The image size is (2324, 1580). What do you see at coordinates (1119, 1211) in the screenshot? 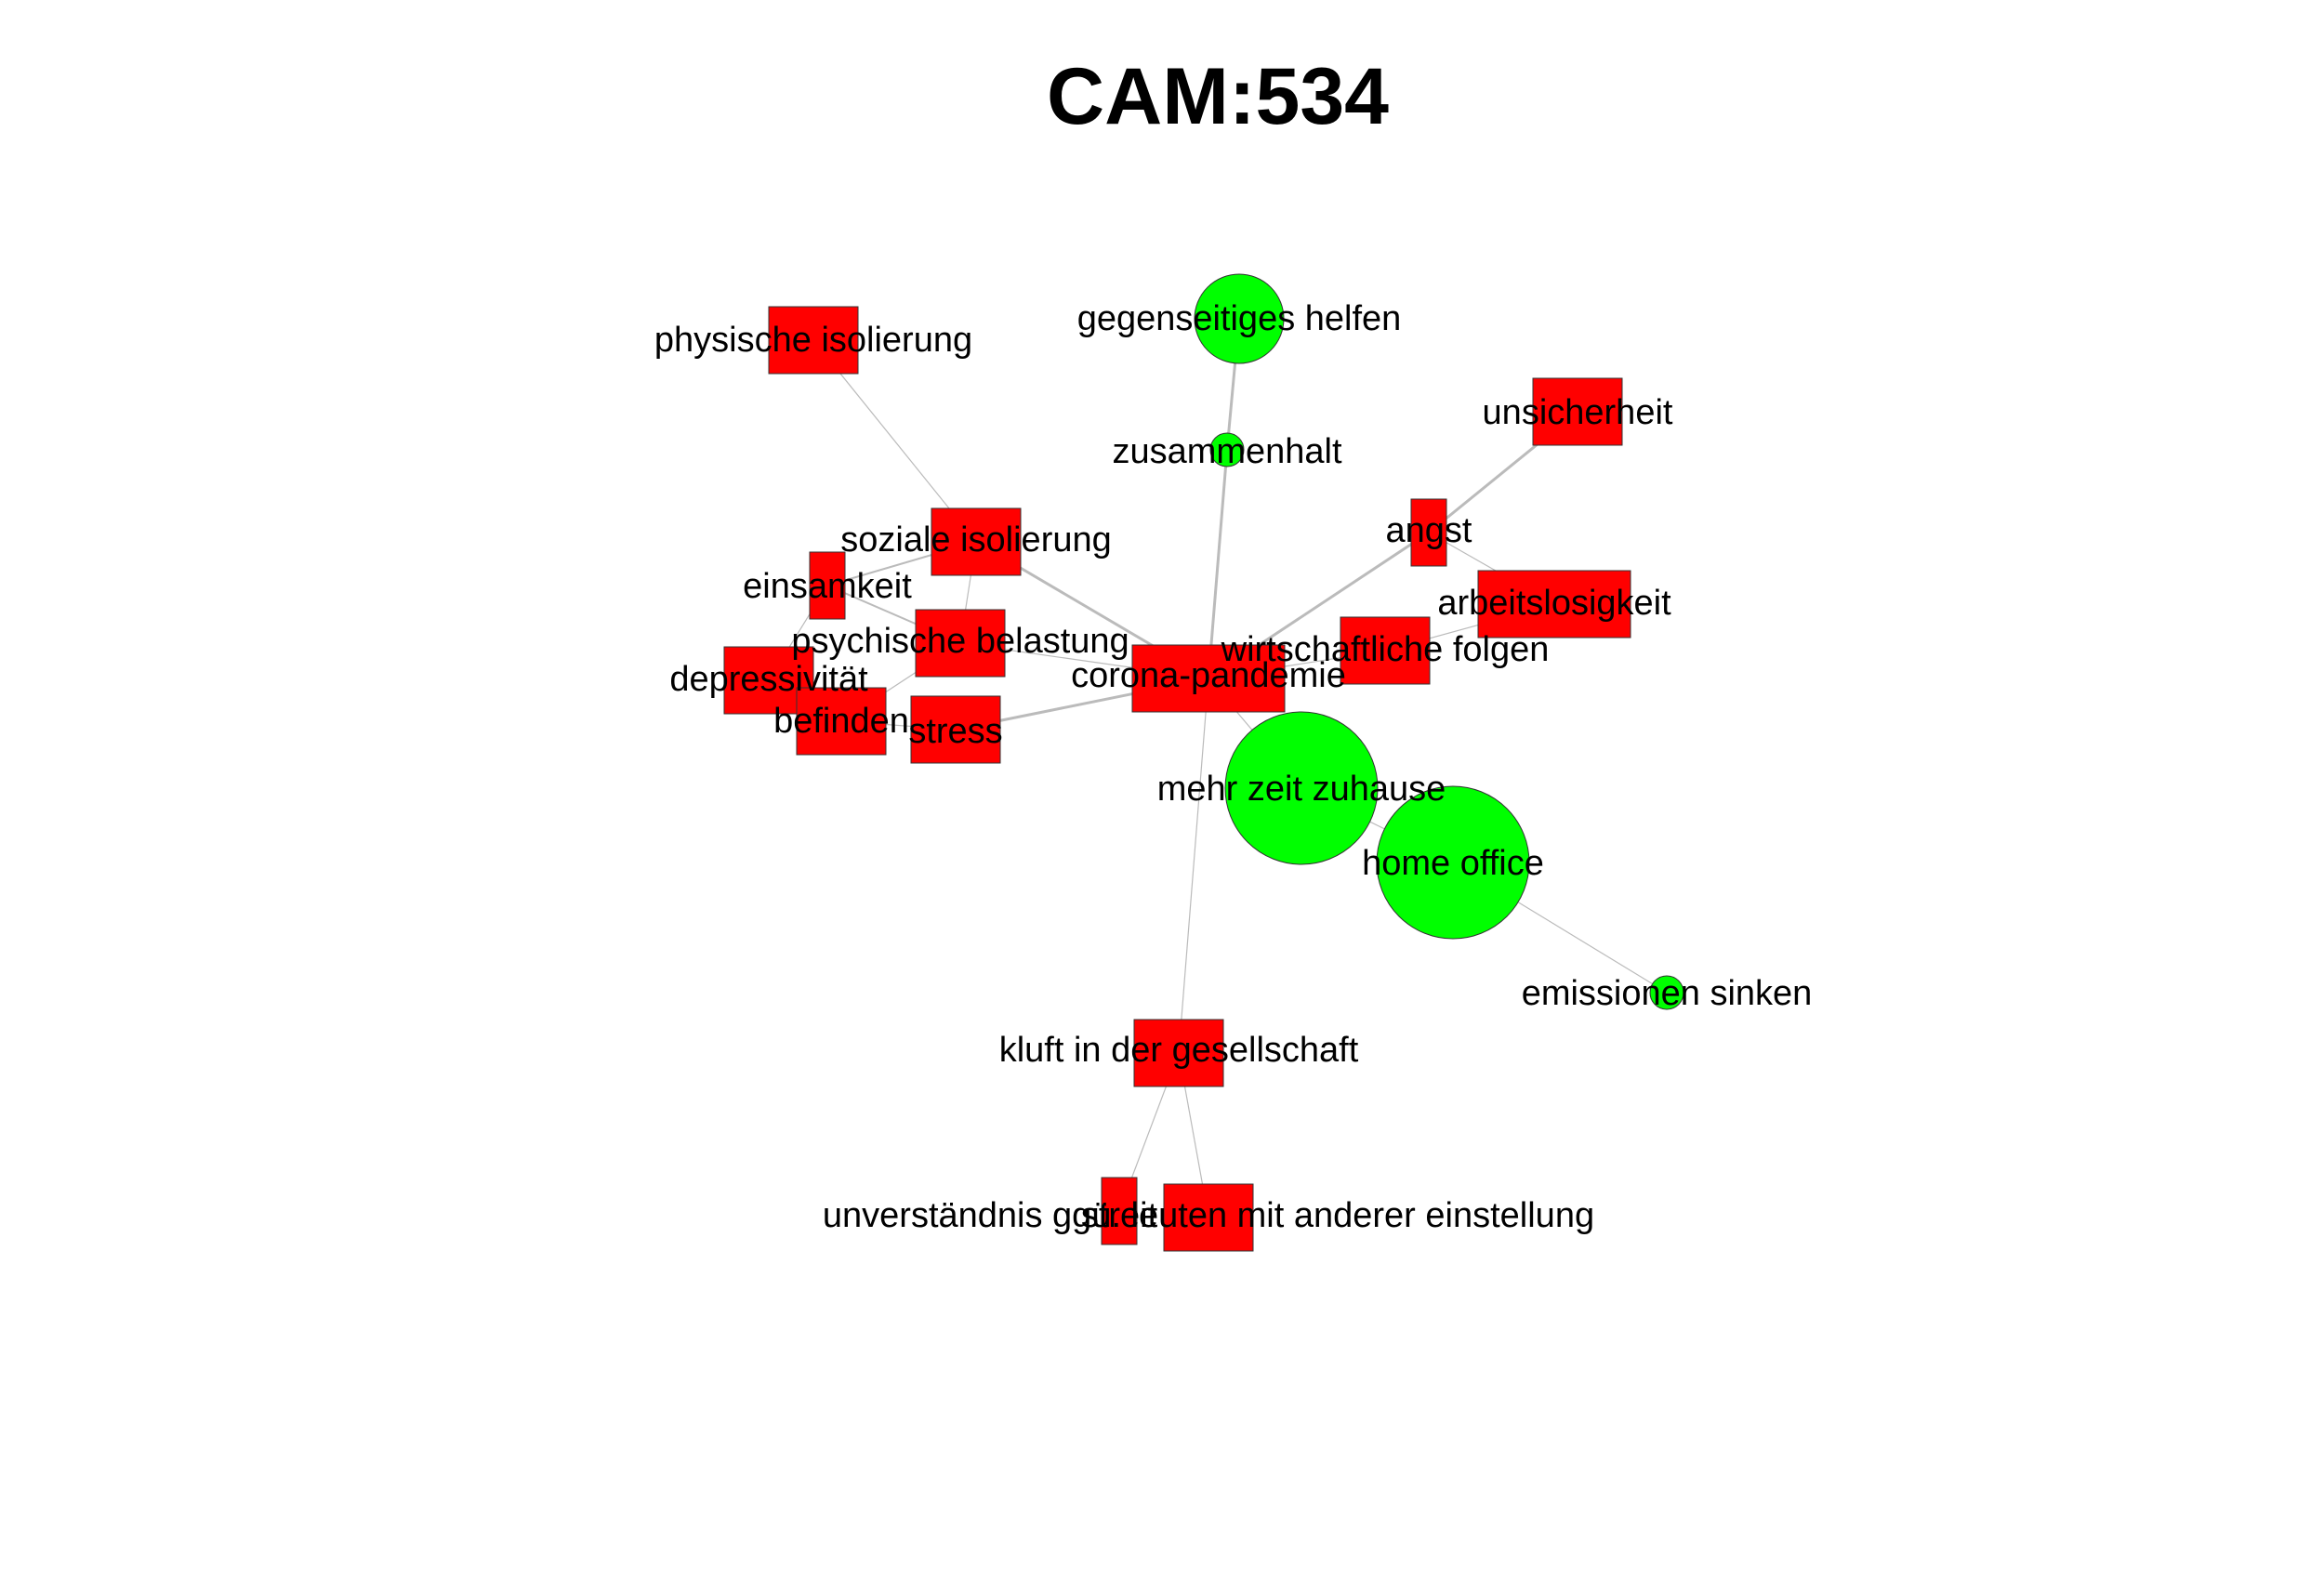
I see `node-streit` at bounding box center [1119, 1211].